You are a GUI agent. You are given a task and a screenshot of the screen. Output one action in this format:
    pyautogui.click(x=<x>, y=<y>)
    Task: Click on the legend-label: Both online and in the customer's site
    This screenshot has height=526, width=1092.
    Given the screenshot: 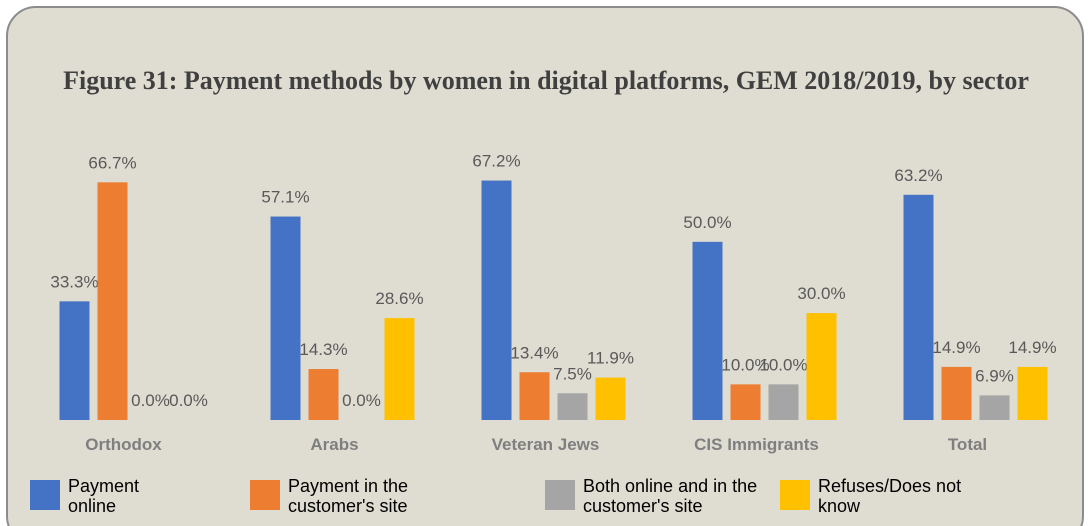 What is the action you would take?
    pyautogui.click(x=670, y=496)
    